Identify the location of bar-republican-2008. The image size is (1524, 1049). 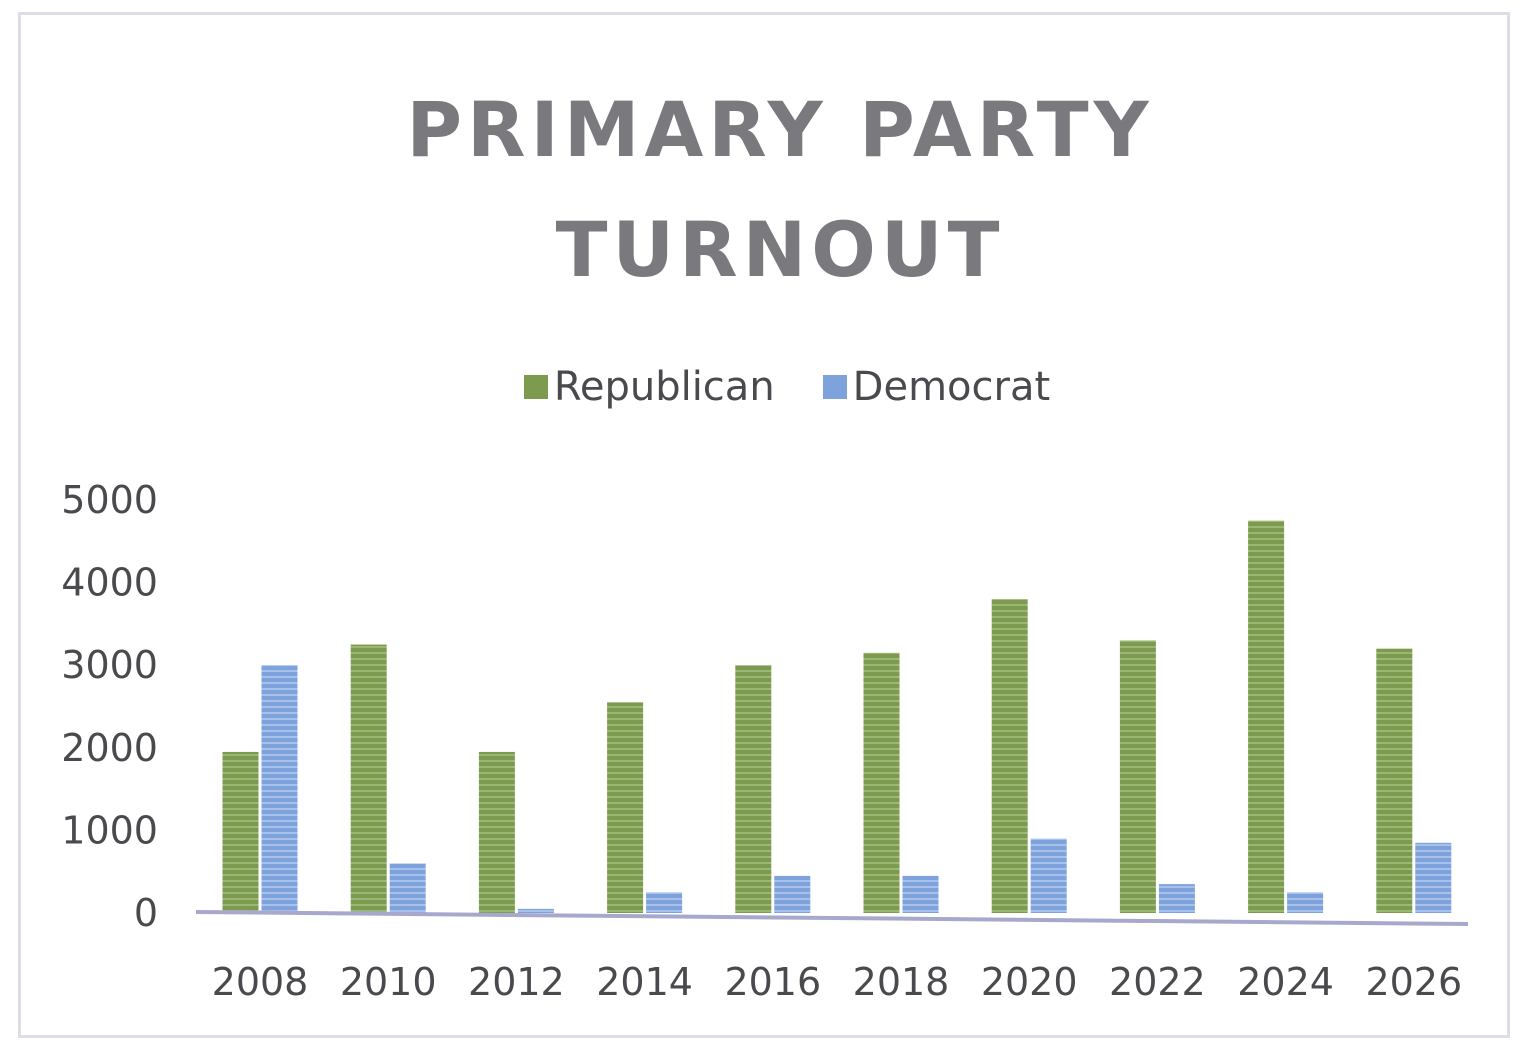
(240, 832).